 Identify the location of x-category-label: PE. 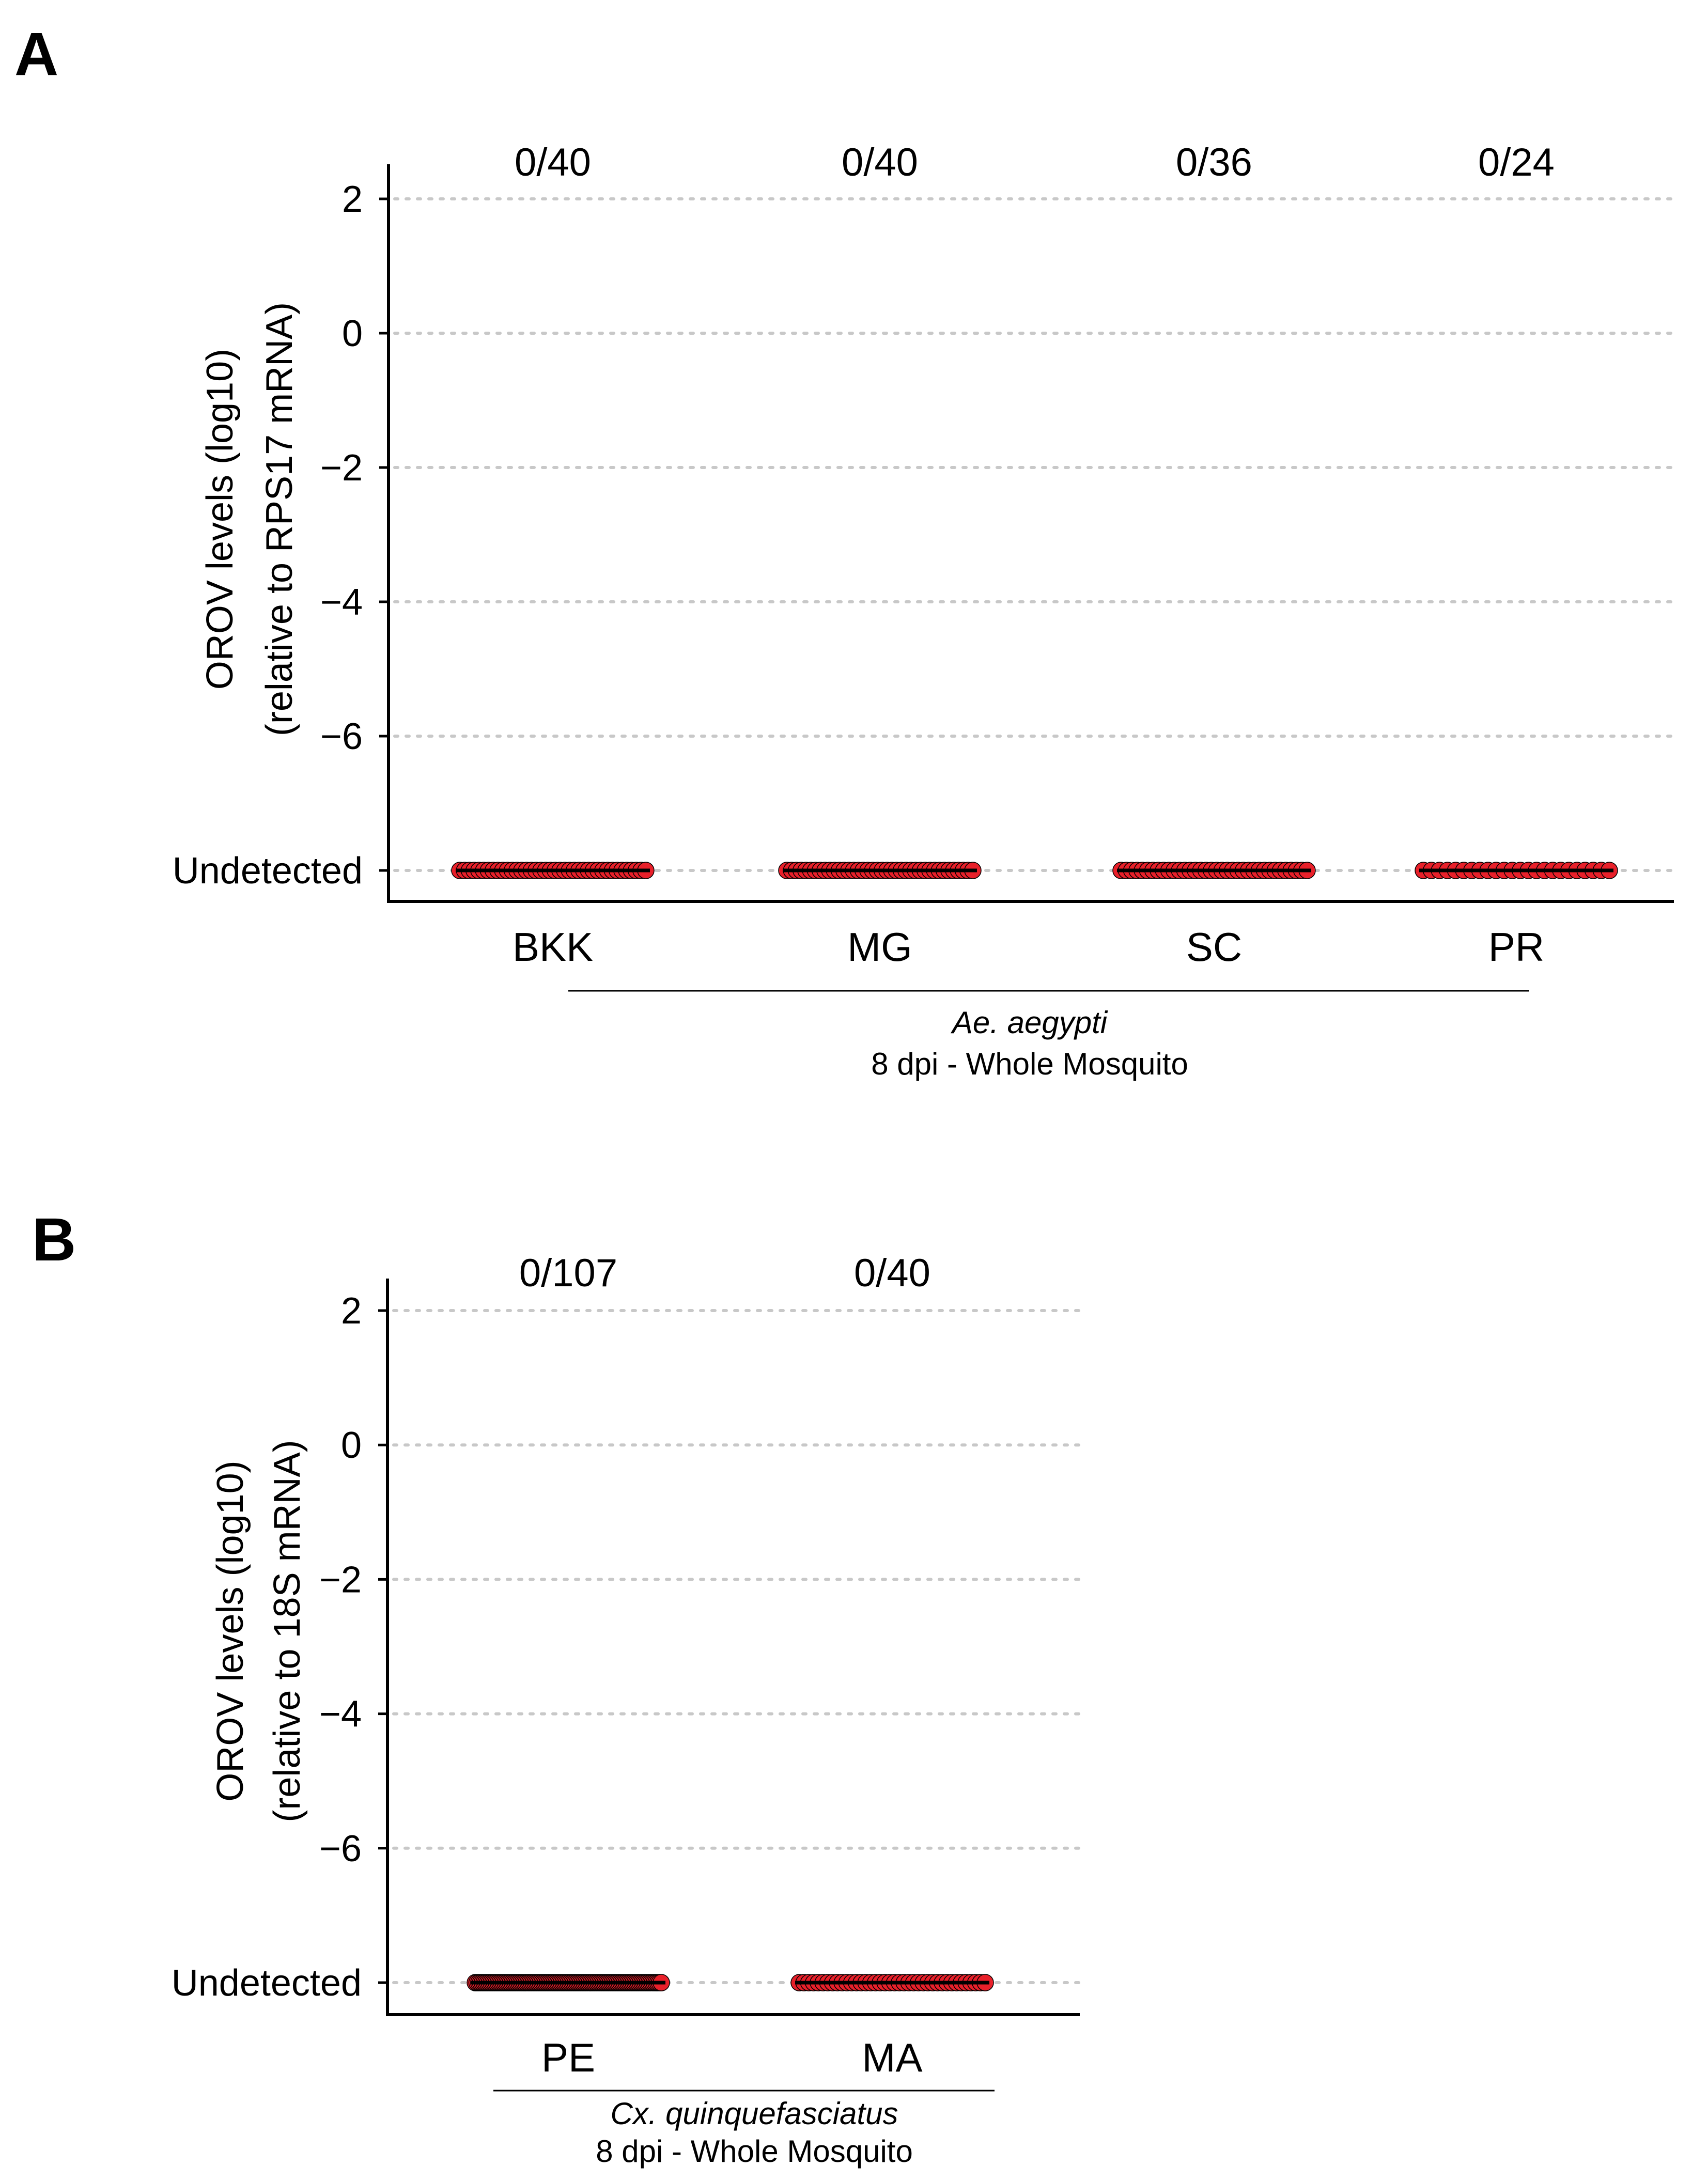
(568, 2057).